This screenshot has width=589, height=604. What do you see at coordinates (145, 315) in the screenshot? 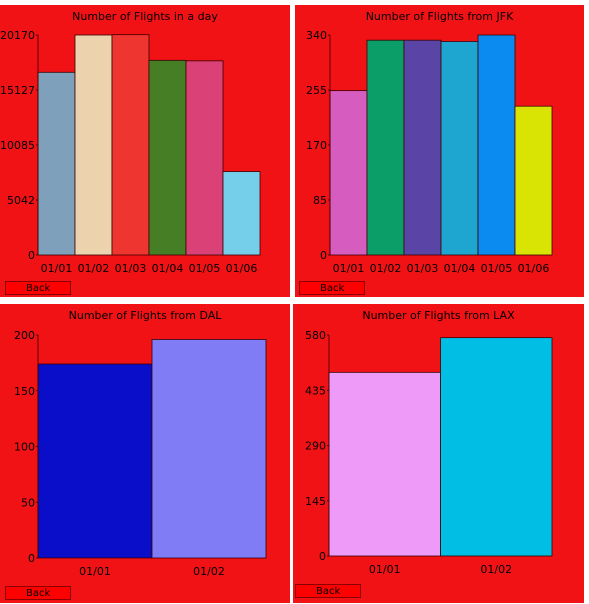
I see `chart-title: Number of Flights from DAL` at bounding box center [145, 315].